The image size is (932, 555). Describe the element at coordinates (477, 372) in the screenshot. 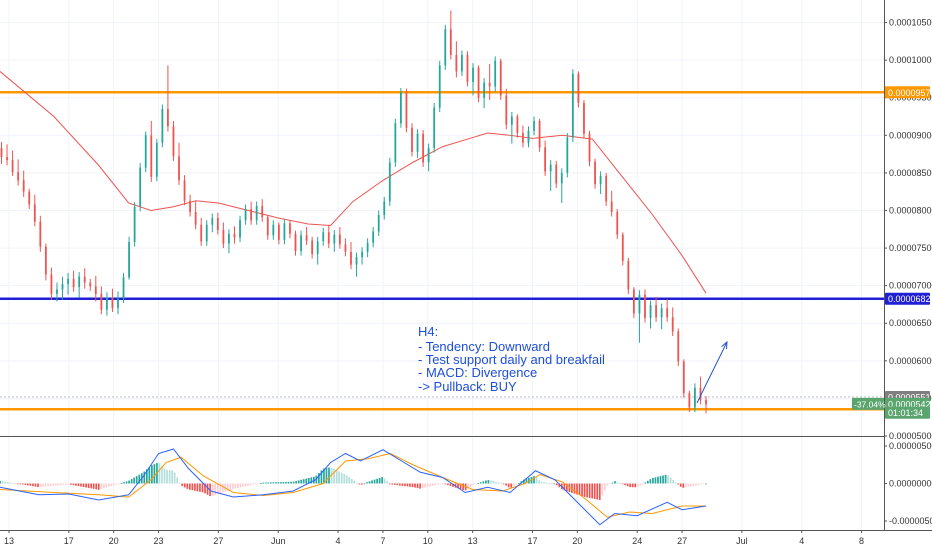

I see `annotation-line-4: - MACD: Divergence` at that location.